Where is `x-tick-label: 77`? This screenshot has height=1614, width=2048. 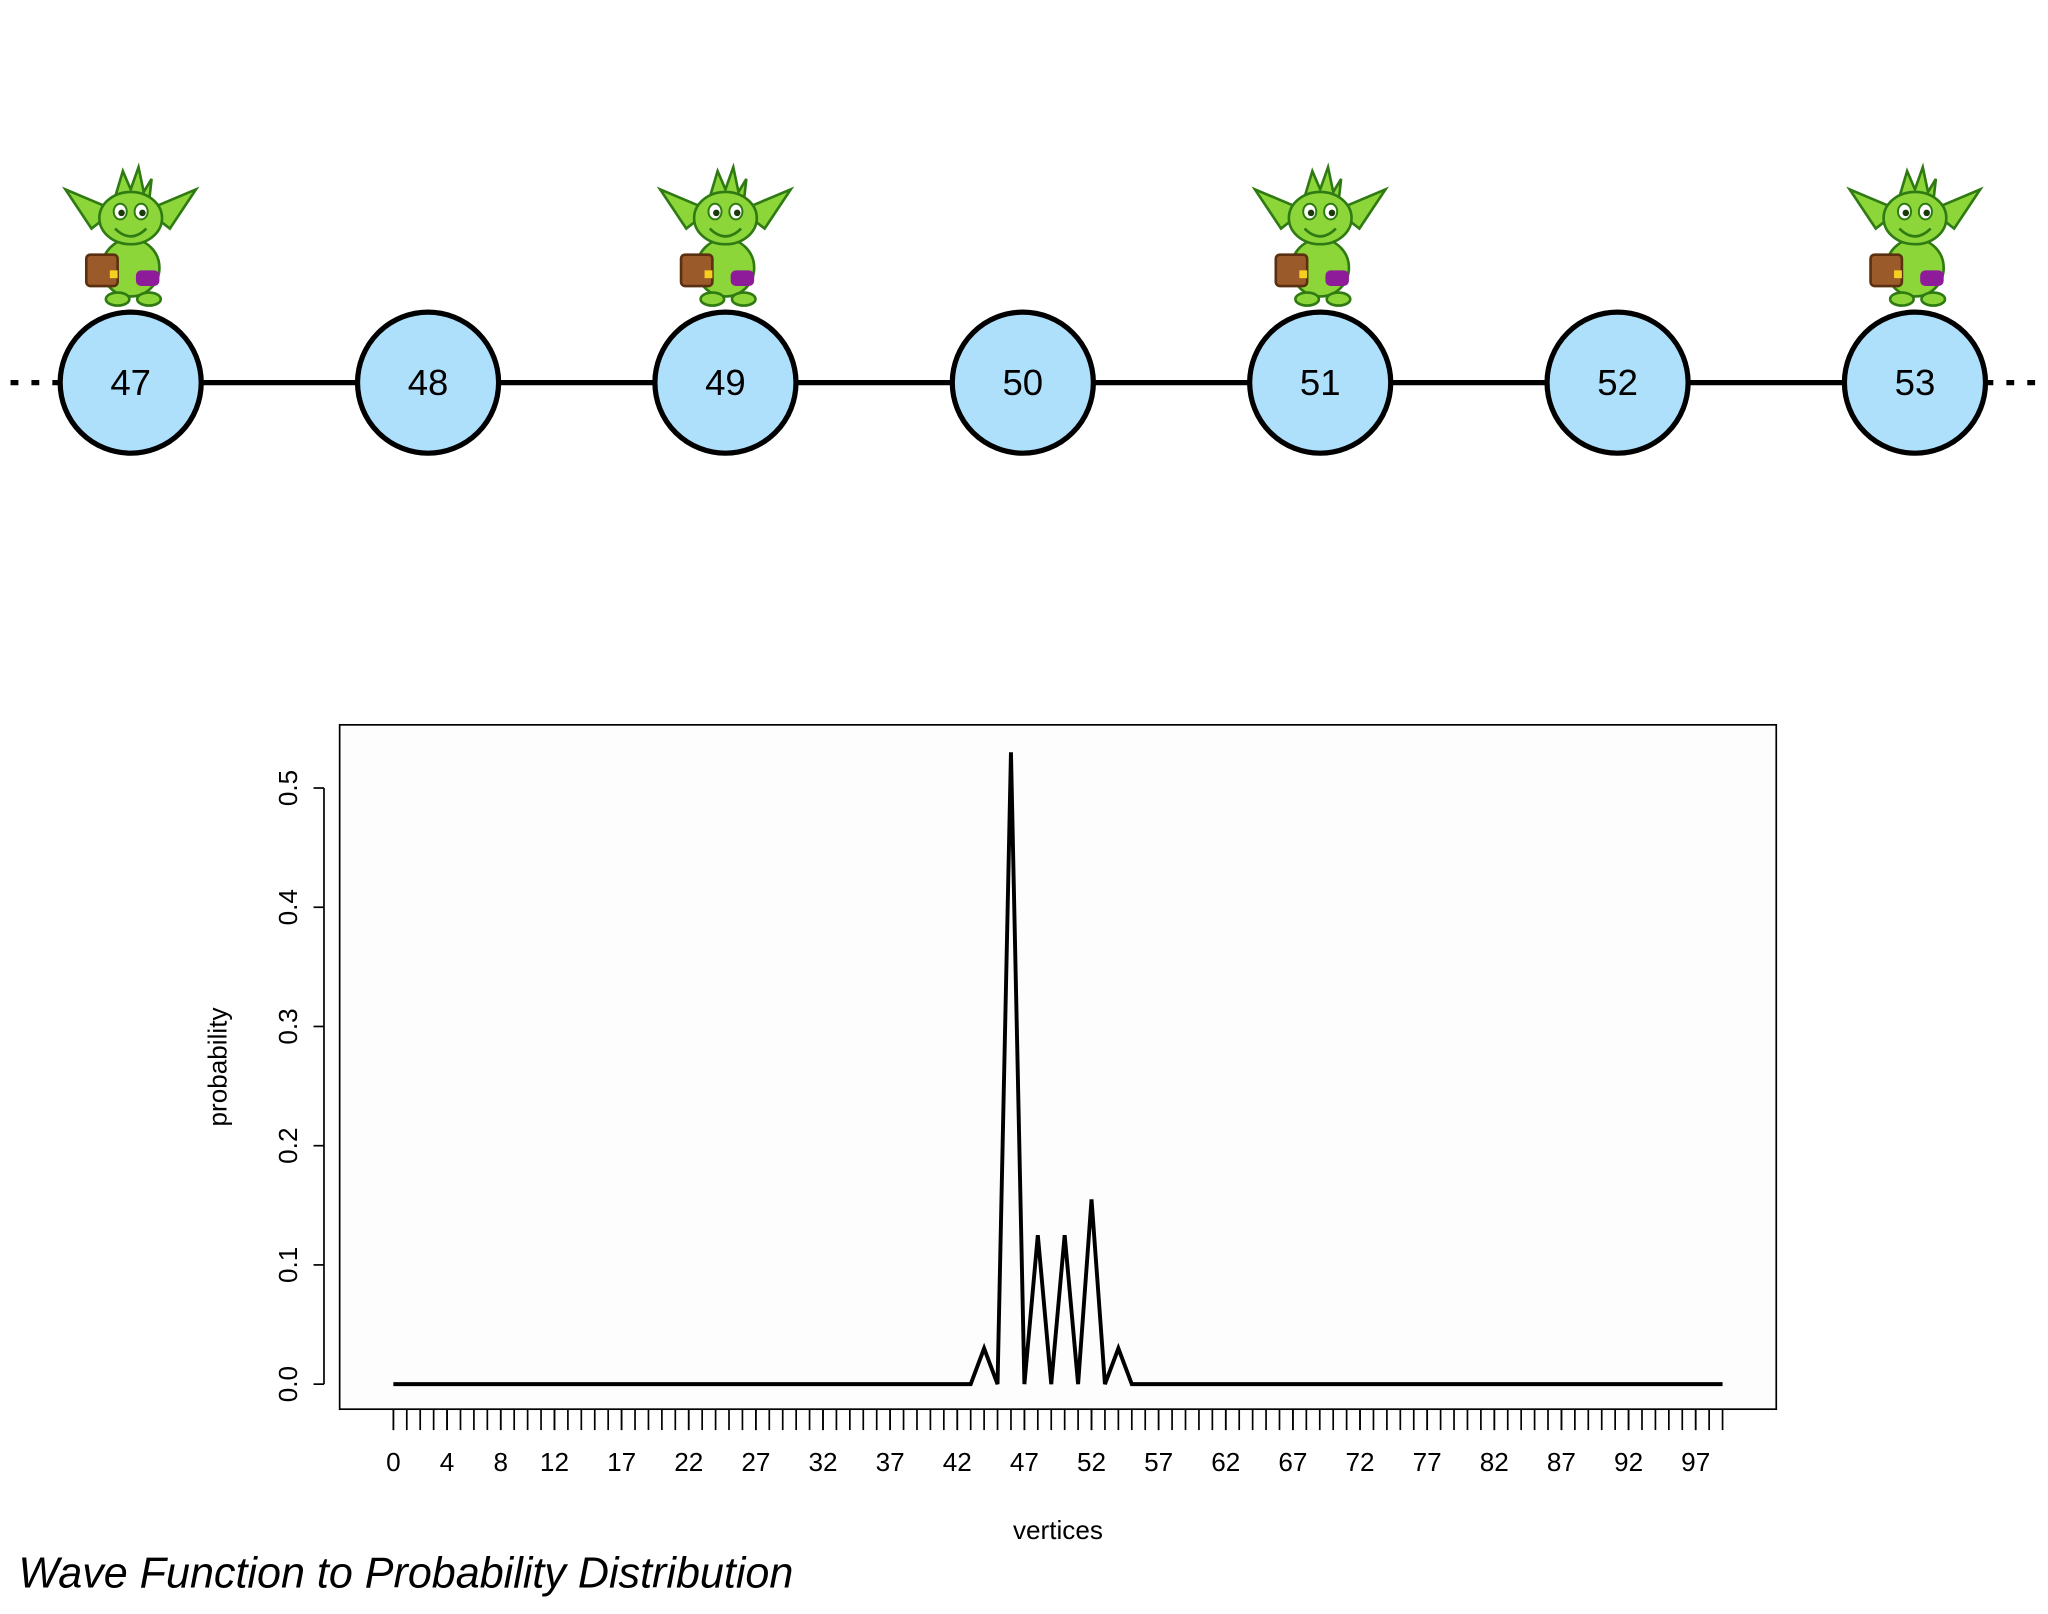
x-tick-label: 77 is located at coordinates (1427, 1462).